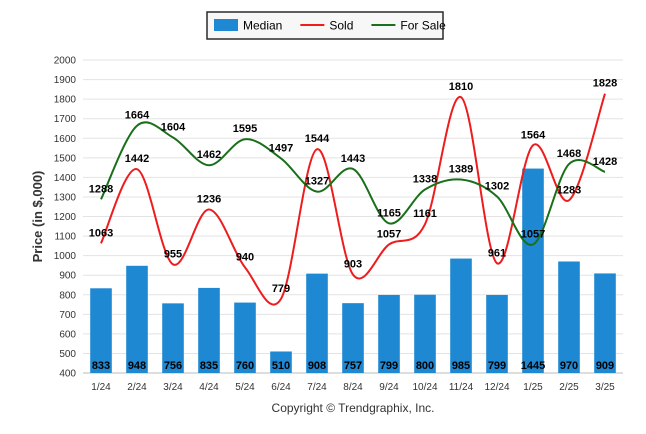 The width and height of the screenshot is (646, 434). What do you see at coordinates (65, 100) in the screenshot?
I see `y-tick-label: 1800` at bounding box center [65, 100].